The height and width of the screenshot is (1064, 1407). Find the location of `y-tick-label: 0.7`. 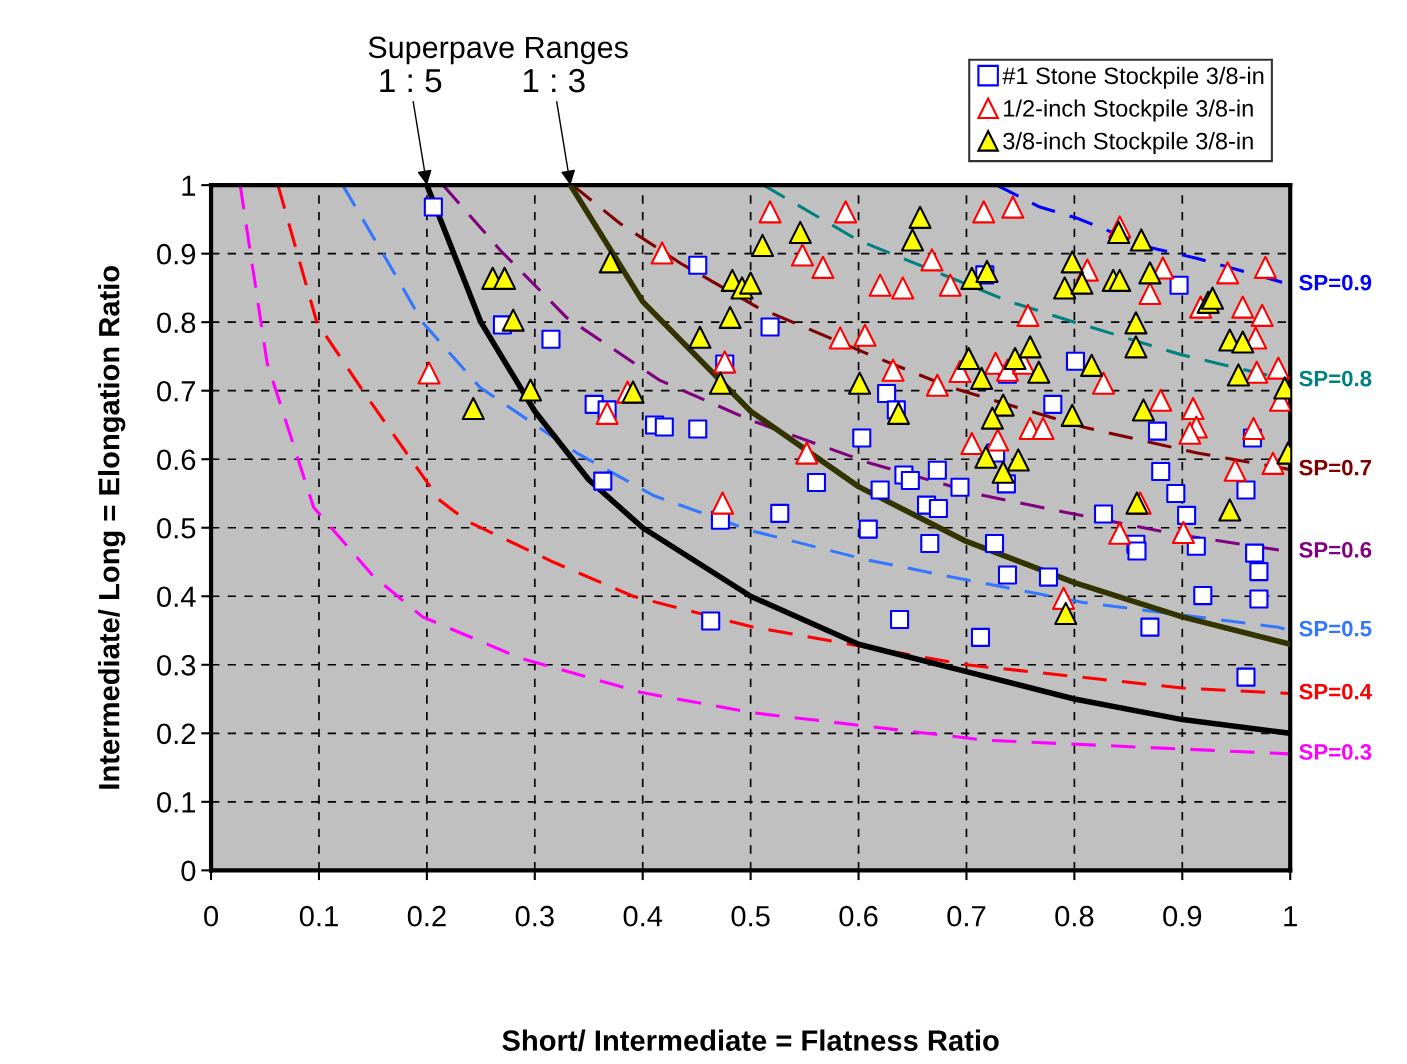

y-tick-label: 0.7 is located at coordinates (176, 391).